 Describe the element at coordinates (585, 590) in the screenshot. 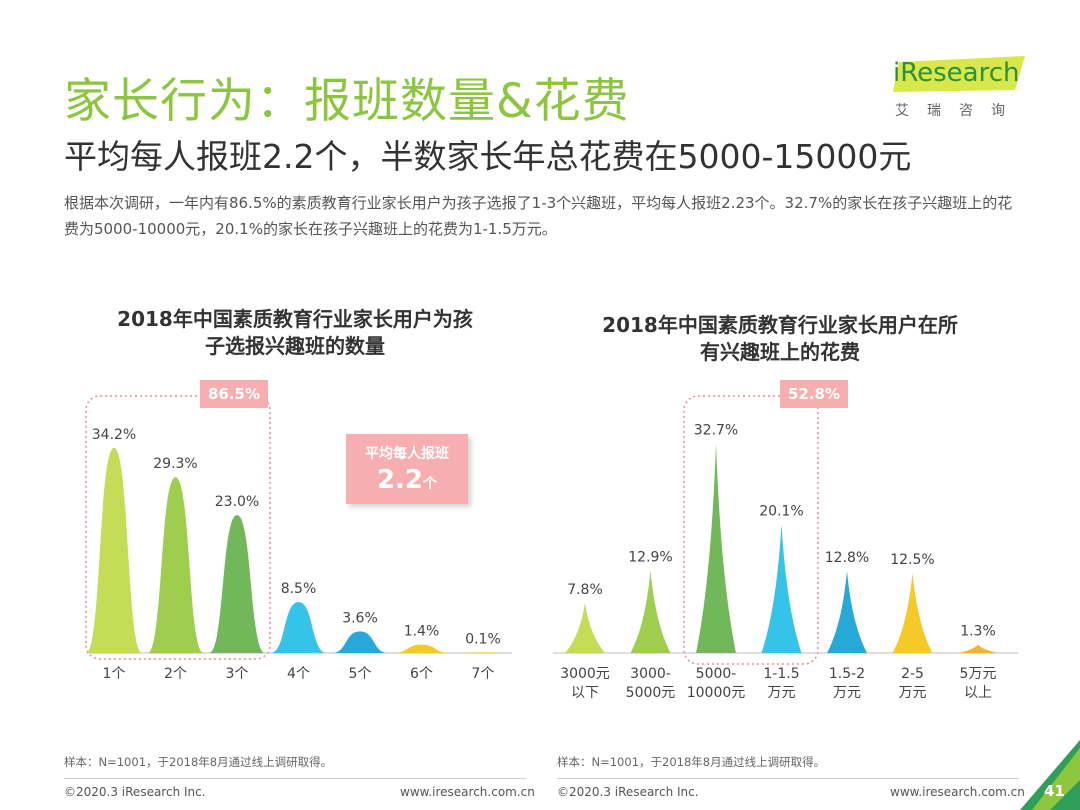

I see `chart2-value-label-0: 7.8%` at that location.